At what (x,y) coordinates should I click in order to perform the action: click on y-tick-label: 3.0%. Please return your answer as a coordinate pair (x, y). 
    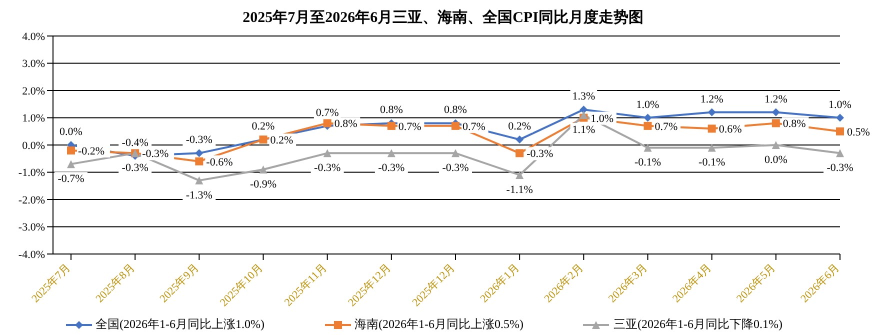
    Looking at the image, I should click on (33, 64).